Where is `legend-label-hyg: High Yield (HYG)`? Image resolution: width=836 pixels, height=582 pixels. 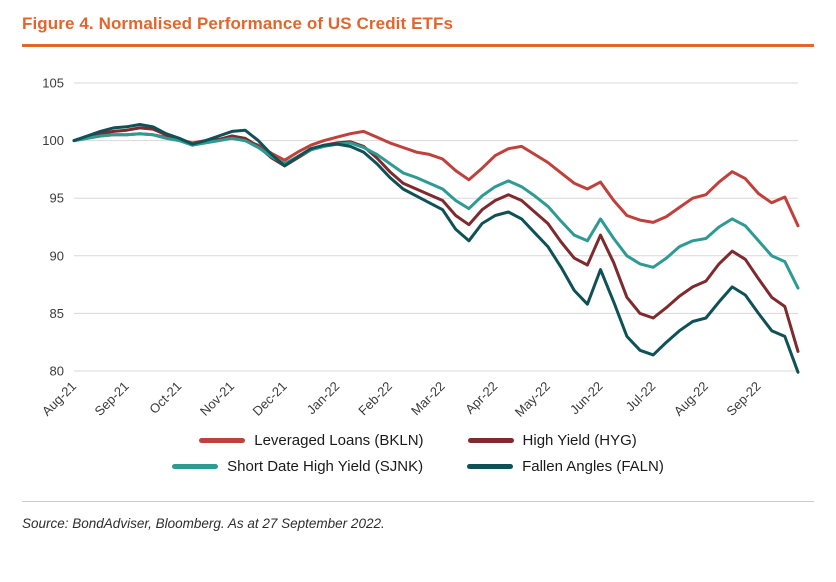 legend-label-hyg: High Yield (HYG) is located at coordinates (579, 440).